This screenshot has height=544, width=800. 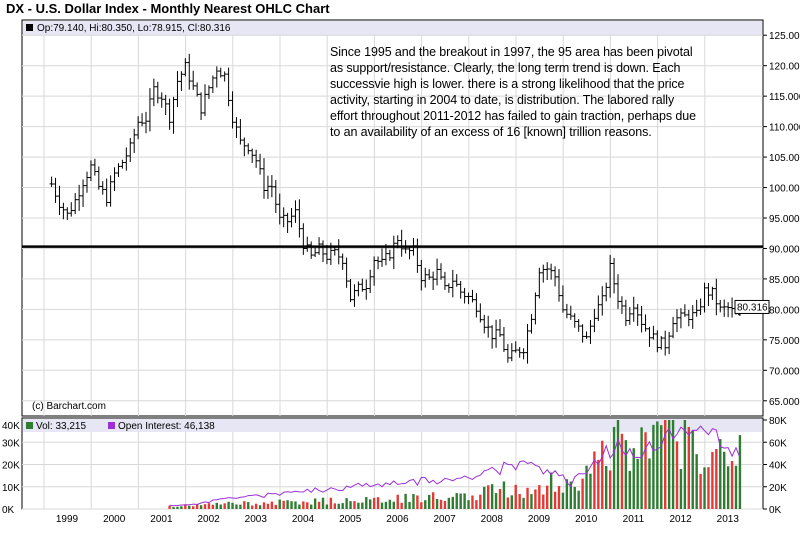 What do you see at coordinates (161, 519) in the screenshot?
I see `x-tick-label: 2001` at bounding box center [161, 519].